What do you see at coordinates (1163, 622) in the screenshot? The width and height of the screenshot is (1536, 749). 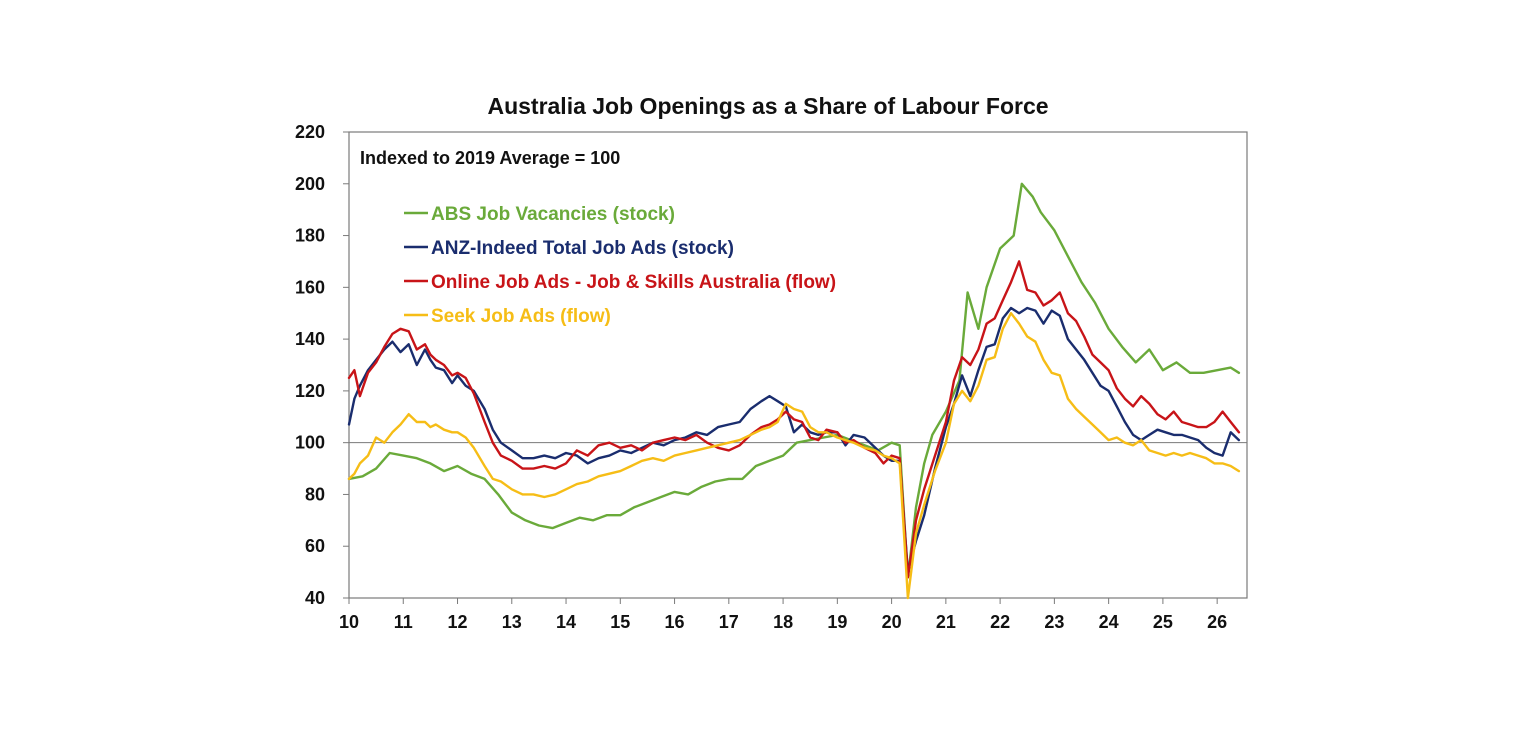 I see `x-tick-label: 25` at bounding box center [1163, 622].